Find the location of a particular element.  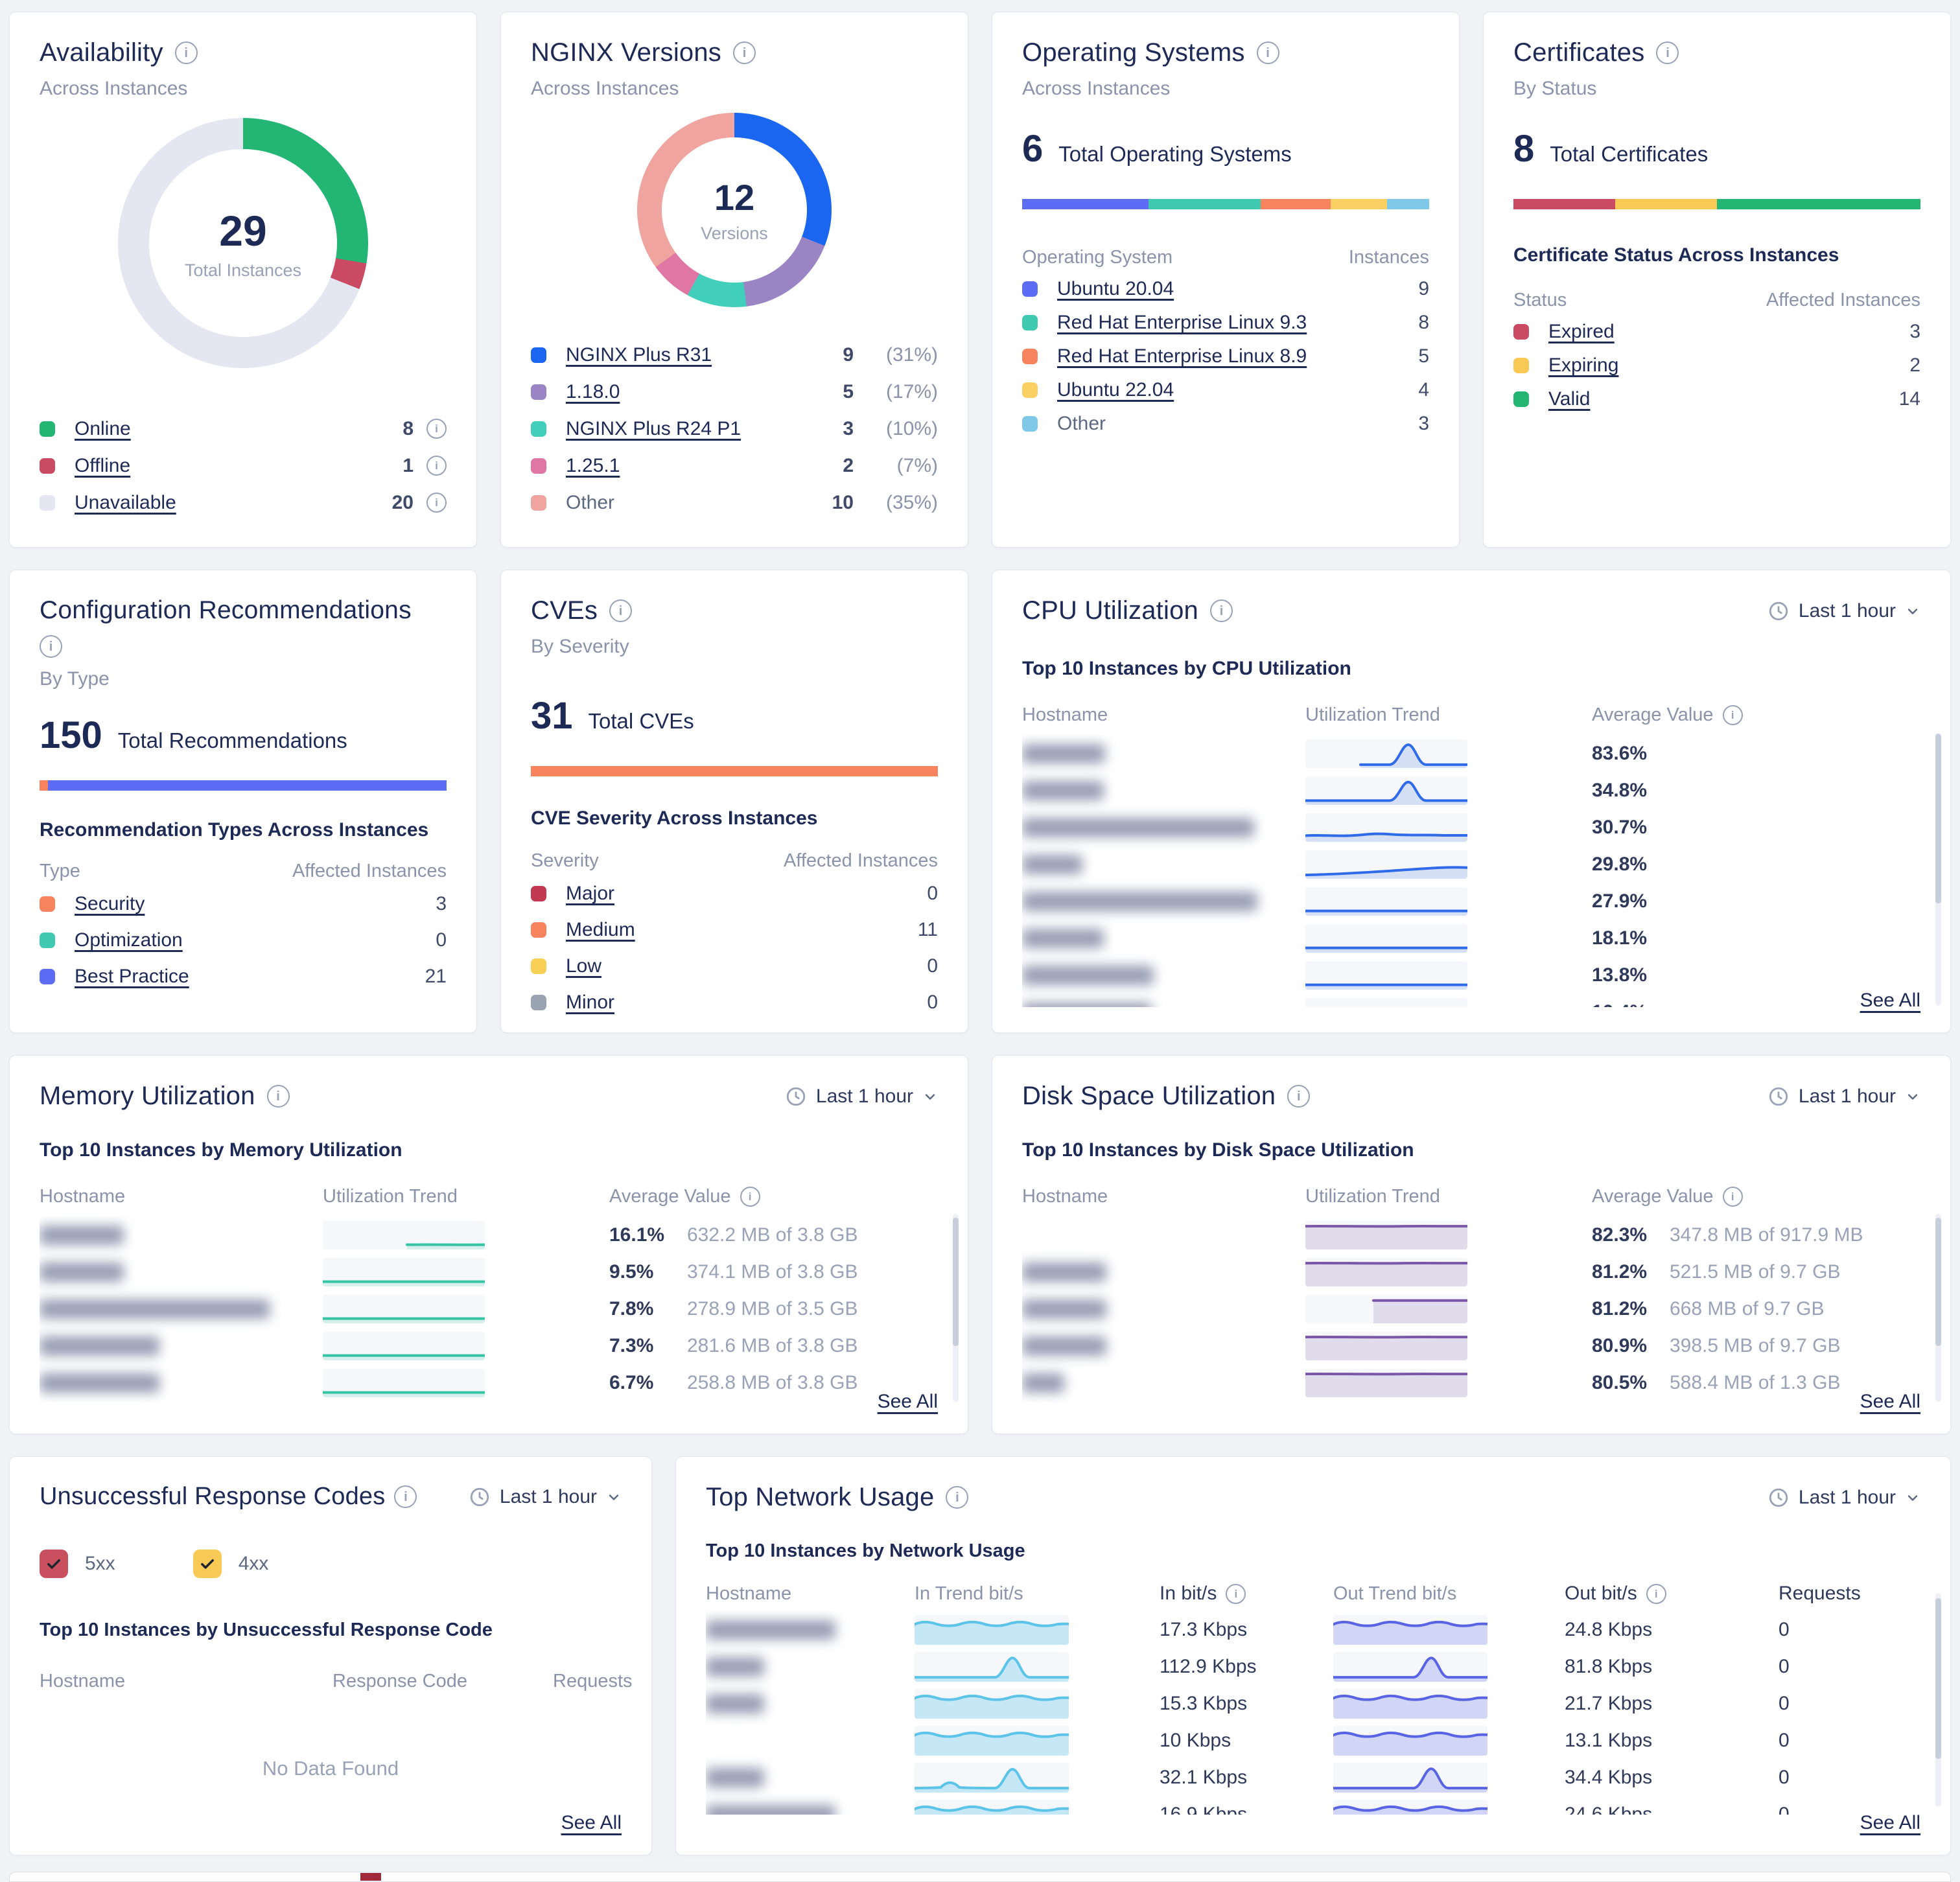

legend-swatch is located at coordinates (1521, 399).